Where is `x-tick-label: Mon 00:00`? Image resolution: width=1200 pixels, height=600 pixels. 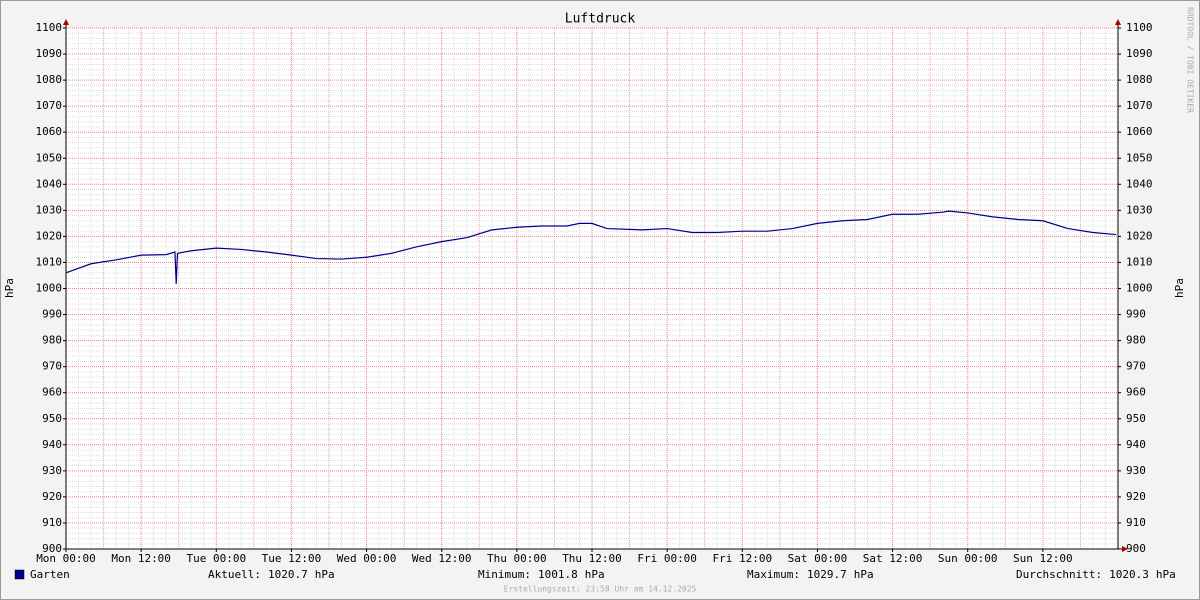
x-tick-label: Mon 00:00 is located at coordinates (66, 558).